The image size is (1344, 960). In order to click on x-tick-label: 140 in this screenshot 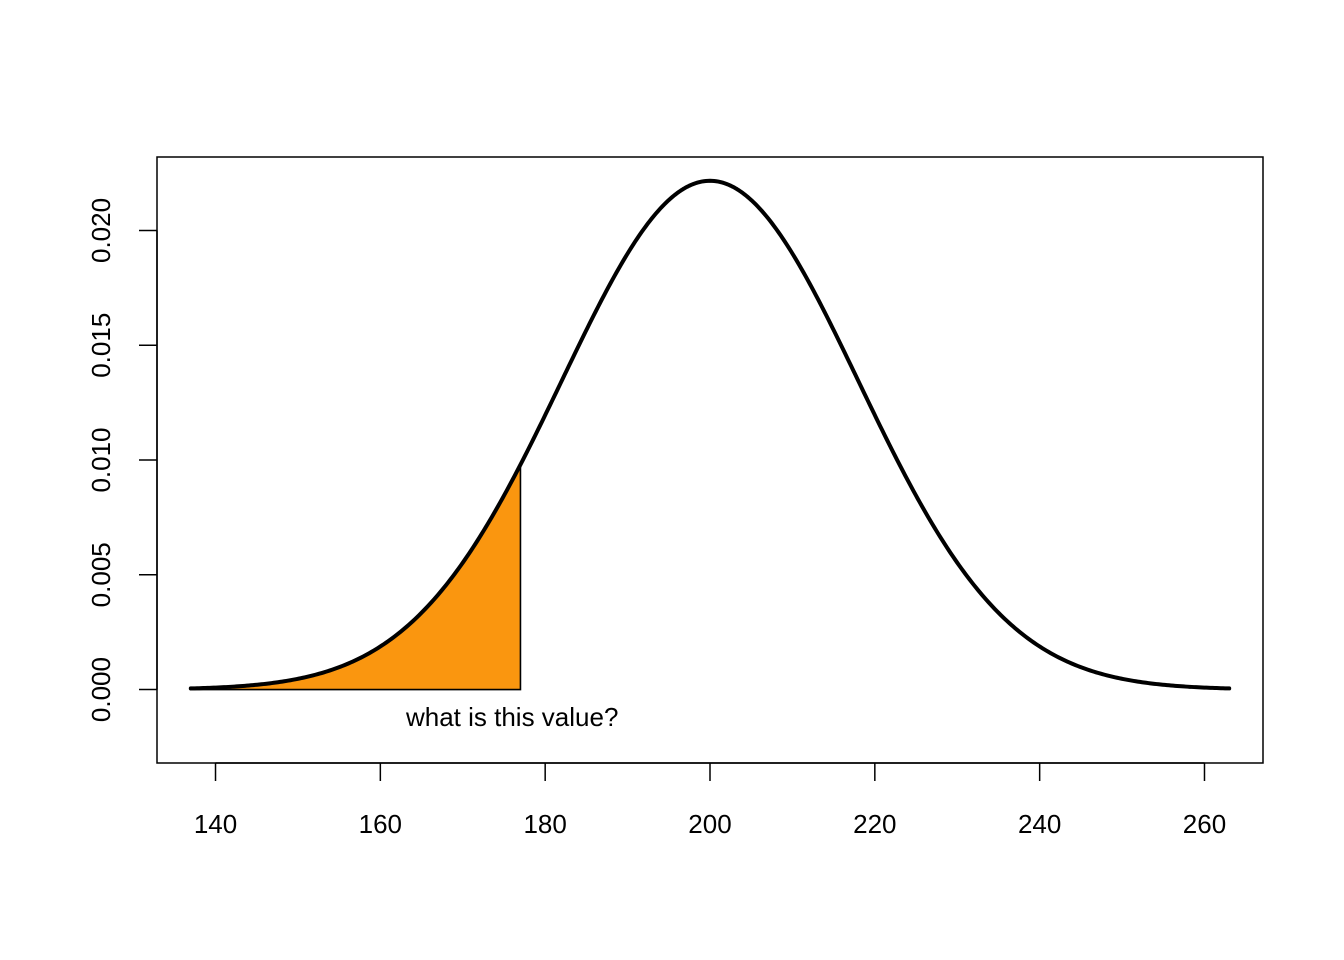, I will do `click(215, 824)`.